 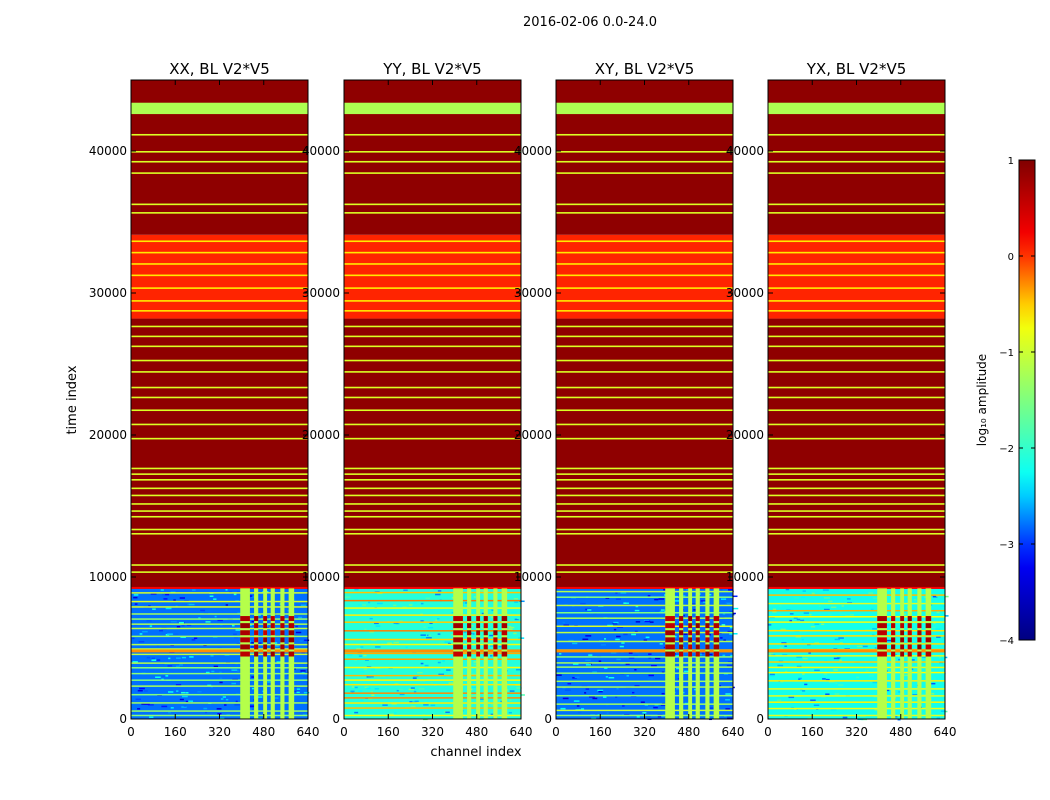 I want to click on y-tick-label: 10000, so click(x=108, y=577).